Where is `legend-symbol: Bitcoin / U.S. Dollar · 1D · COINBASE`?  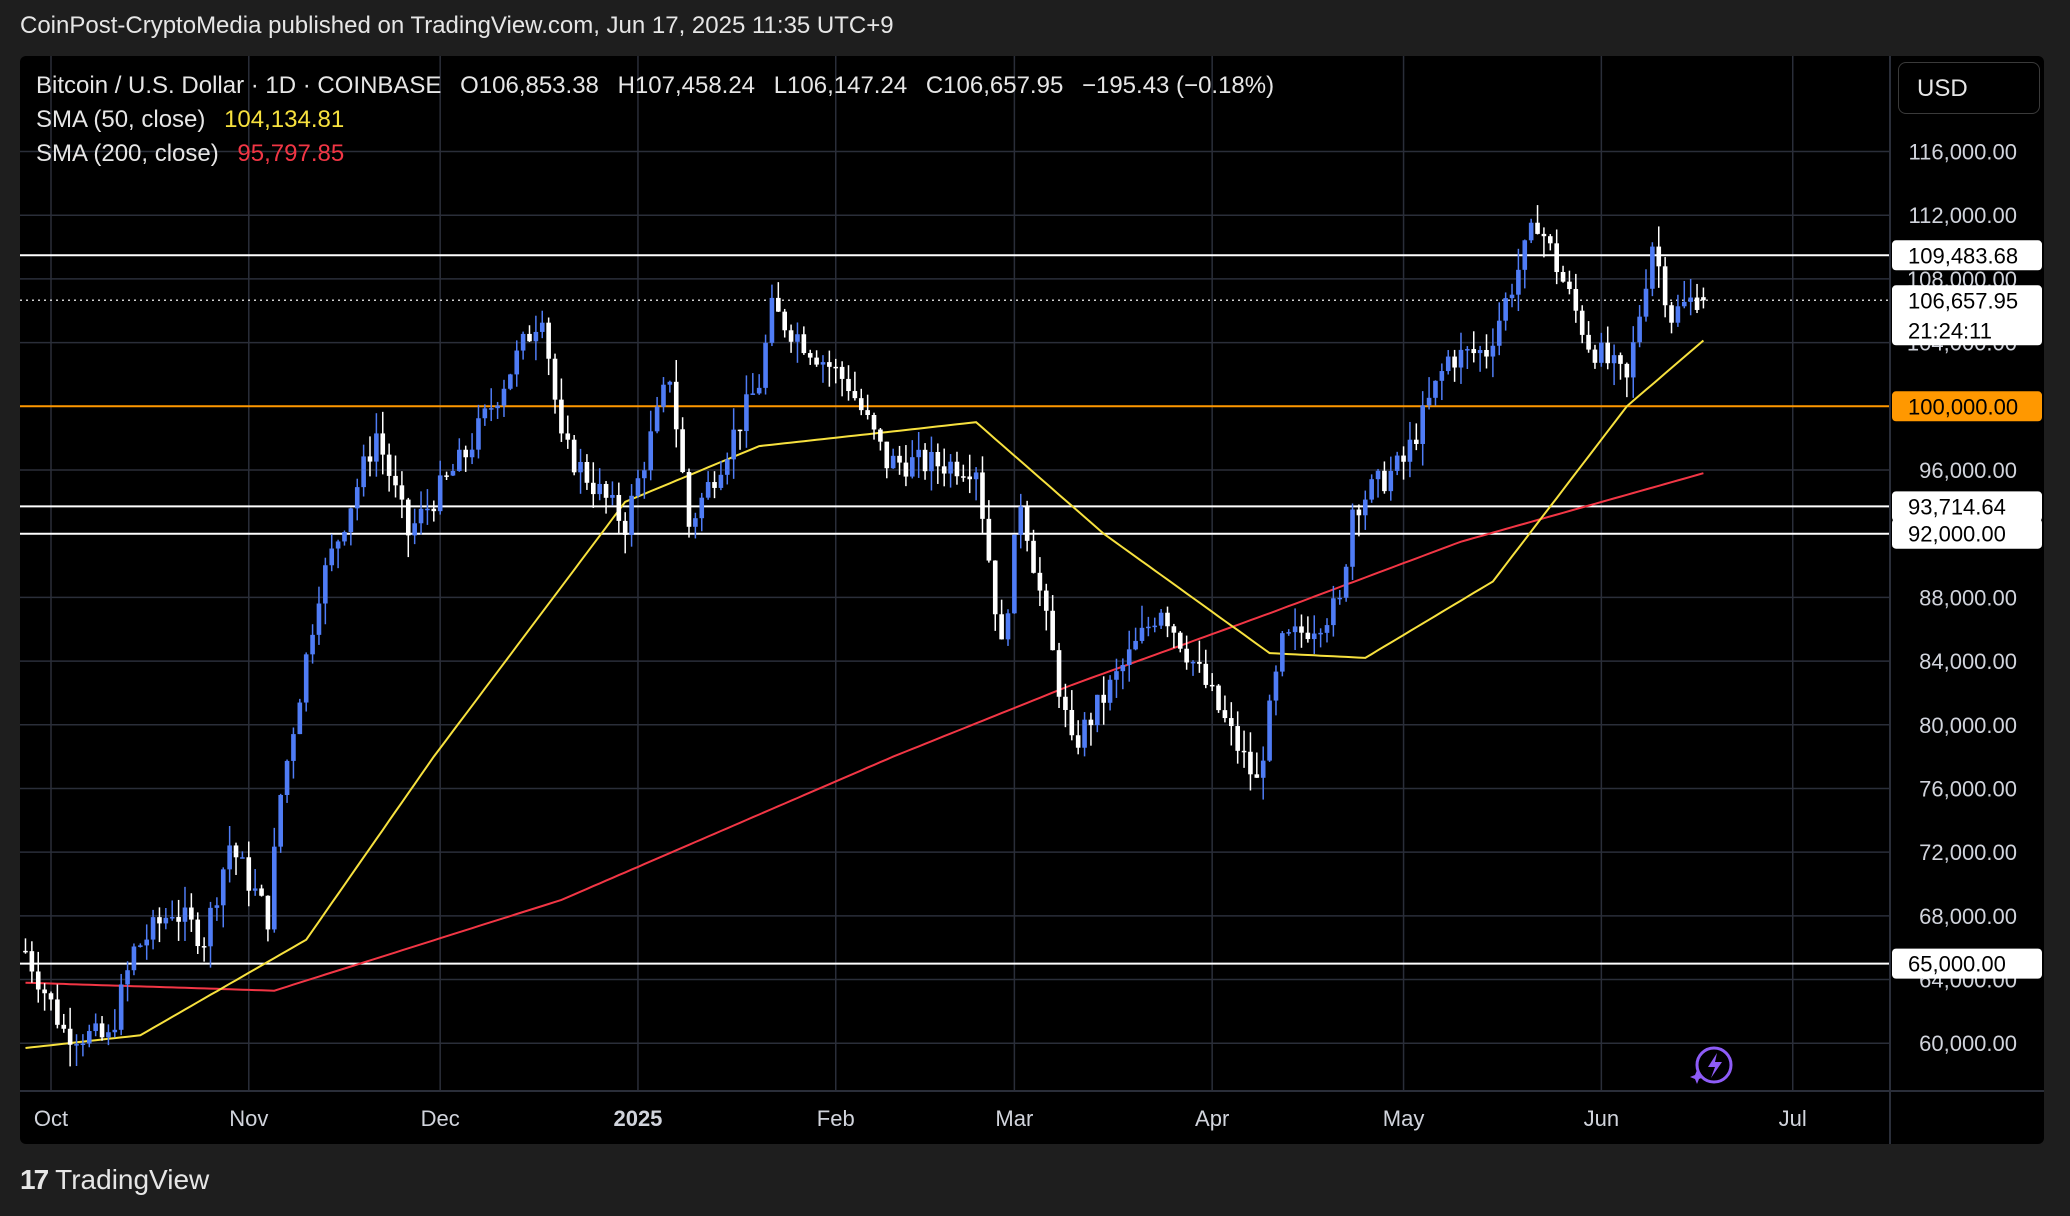
legend-symbol: Bitcoin / U.S. Dollar · 1D · COINBASE is located at coordinates (239, 85).